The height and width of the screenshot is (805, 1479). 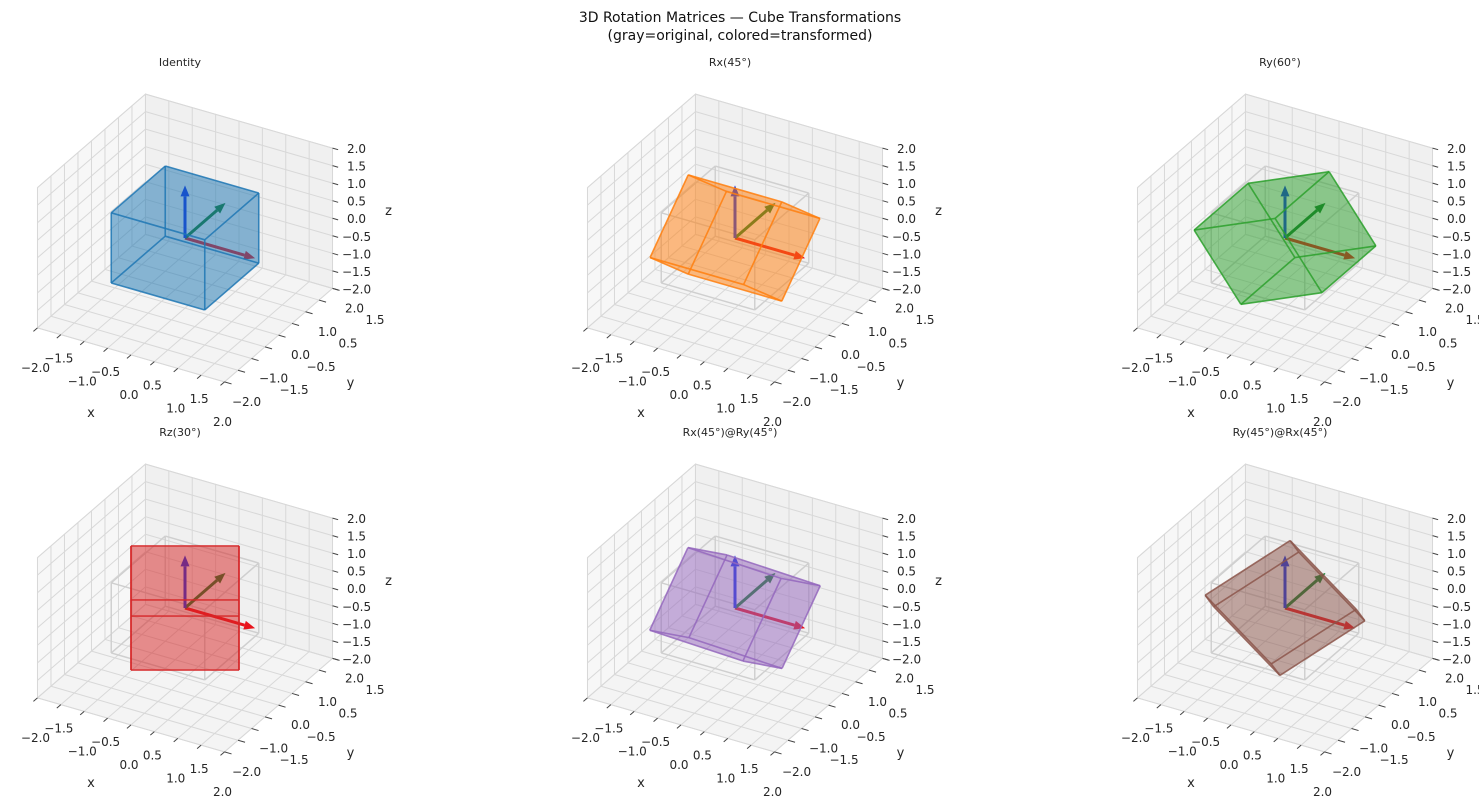 What do you see at coordinates (1456, 607) in the screenshot?
I see `z-tick-label: −0.5` at bounding box center [1456, 607].